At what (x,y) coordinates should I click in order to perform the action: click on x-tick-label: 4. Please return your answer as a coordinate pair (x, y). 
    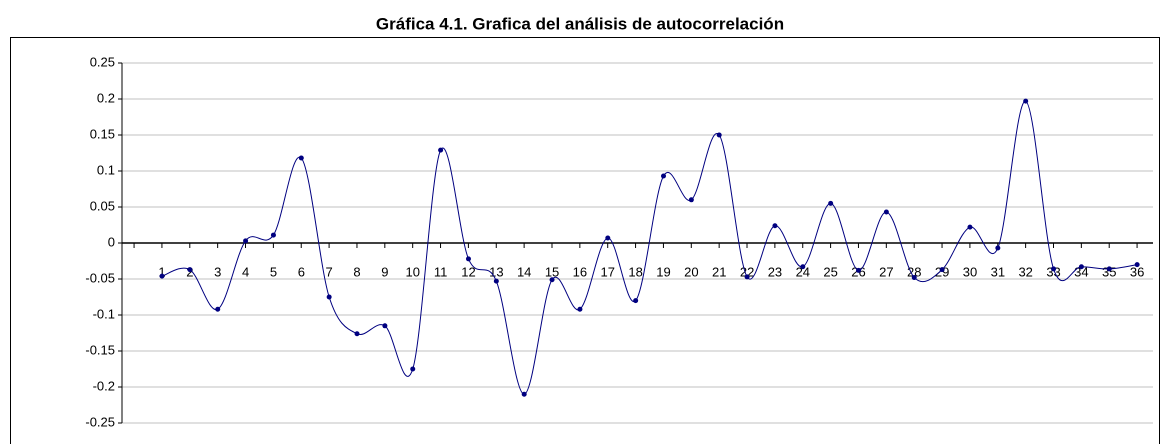
    Looking at the image, I should click on (245, 271).